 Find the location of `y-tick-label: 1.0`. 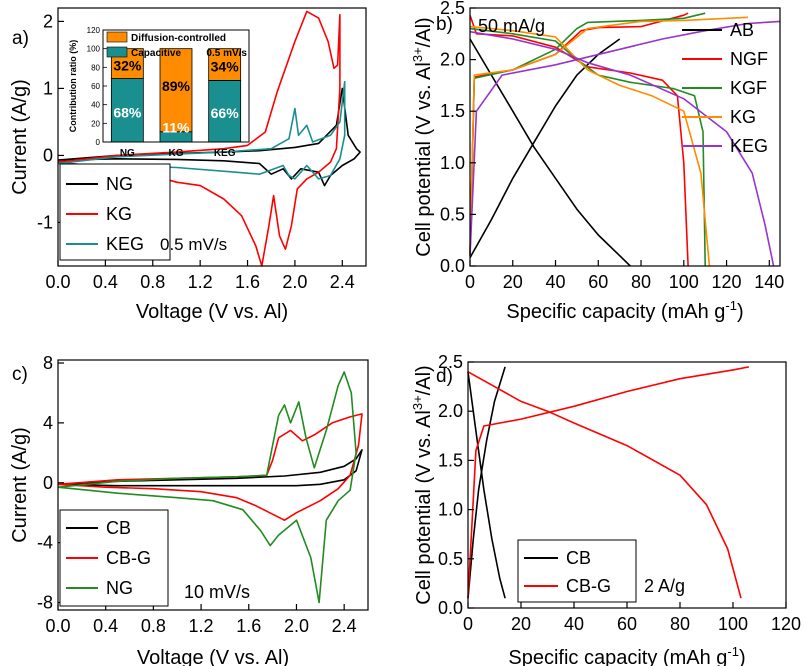

y-tick-label: 1.0 is located at coordinates (450, 510).